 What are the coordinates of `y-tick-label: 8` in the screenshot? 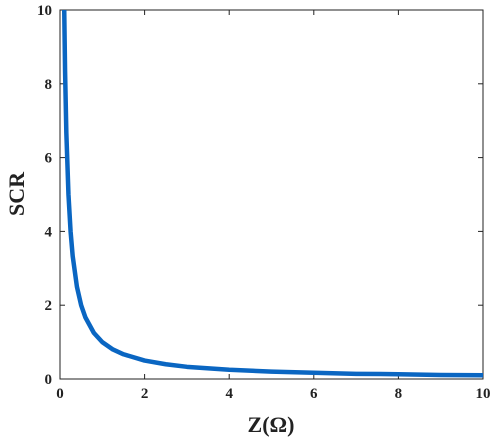 It's located at (49, 85).